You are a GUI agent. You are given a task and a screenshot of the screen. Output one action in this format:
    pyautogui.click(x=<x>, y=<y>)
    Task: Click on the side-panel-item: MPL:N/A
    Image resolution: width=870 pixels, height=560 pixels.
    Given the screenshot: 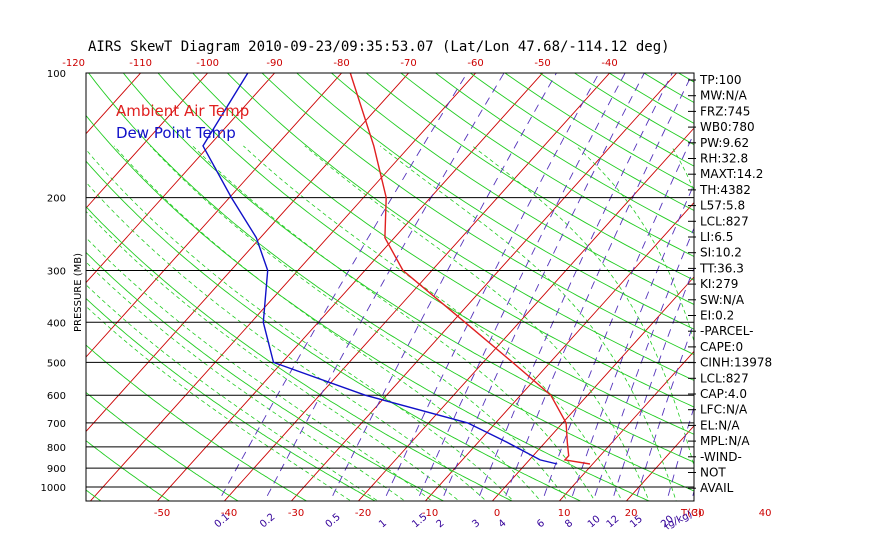 What is the action you would take?
    pyautogui.click(x=725, y=441)
    